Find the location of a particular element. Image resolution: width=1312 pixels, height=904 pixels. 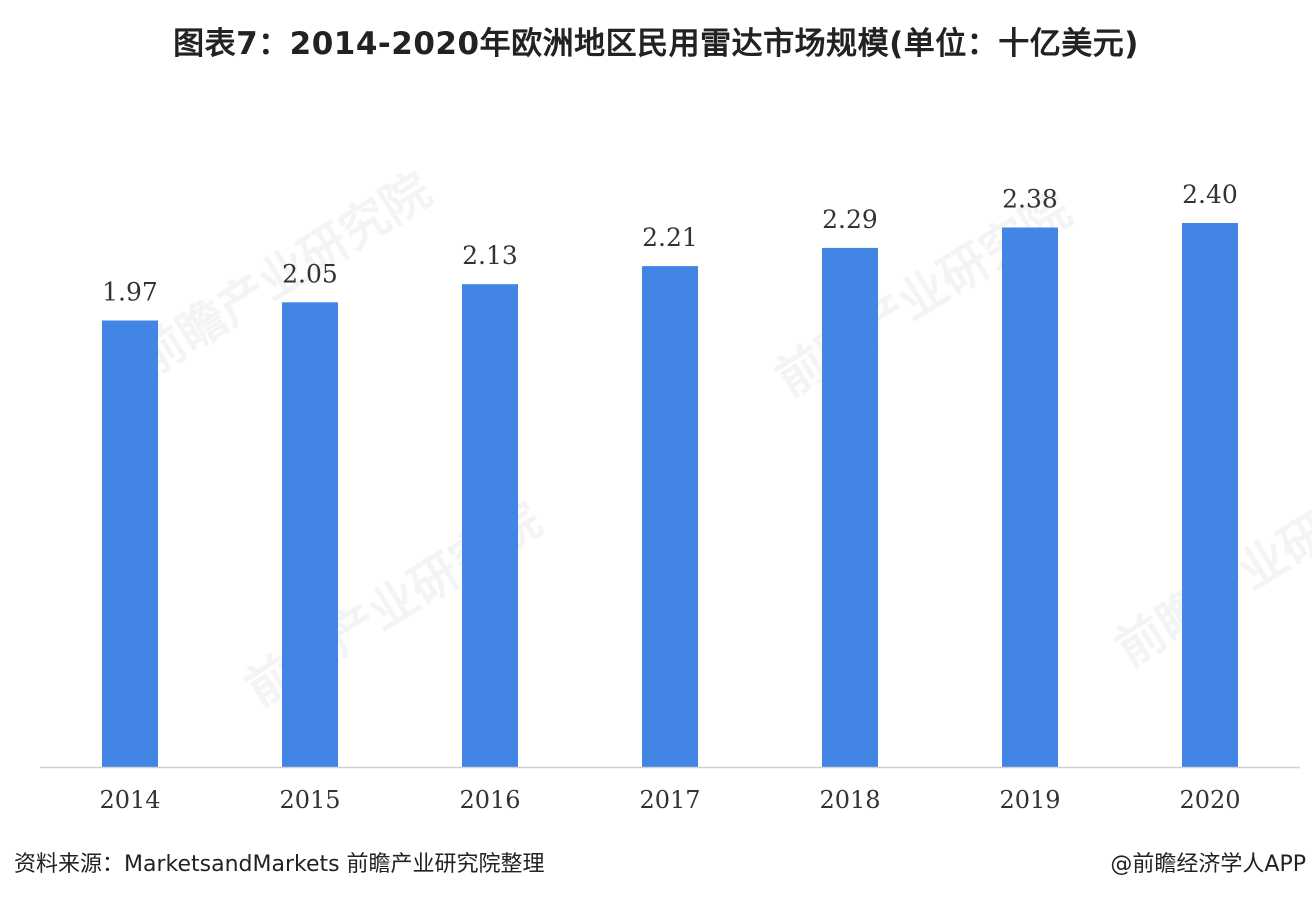

x-tick-labels-layer: 2014 2015 2016 2017 2018 2019 2020 is located at coordinates (669, 800).